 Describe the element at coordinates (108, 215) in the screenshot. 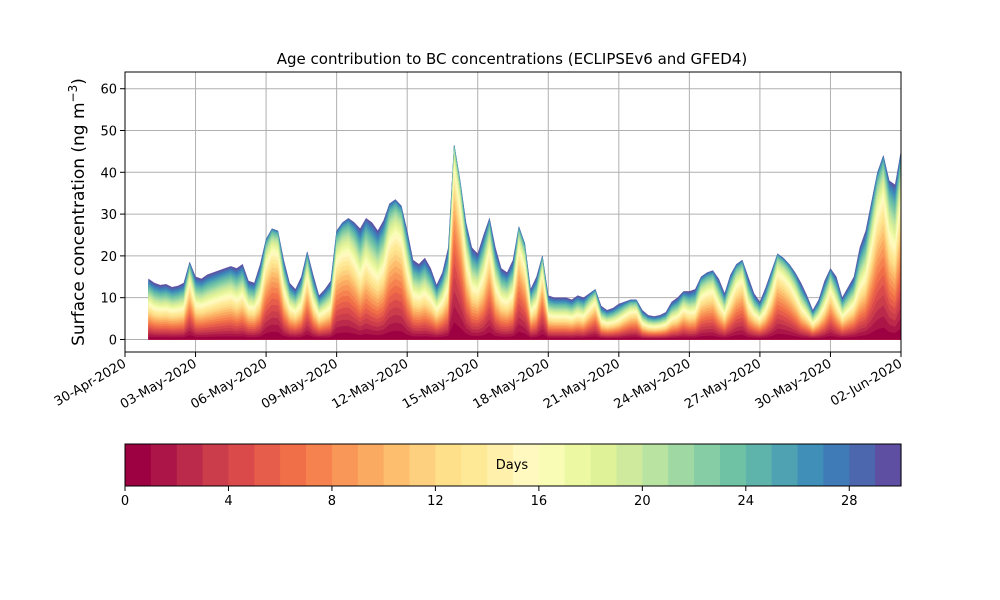

I see `y-tick-label: 30` at that location.